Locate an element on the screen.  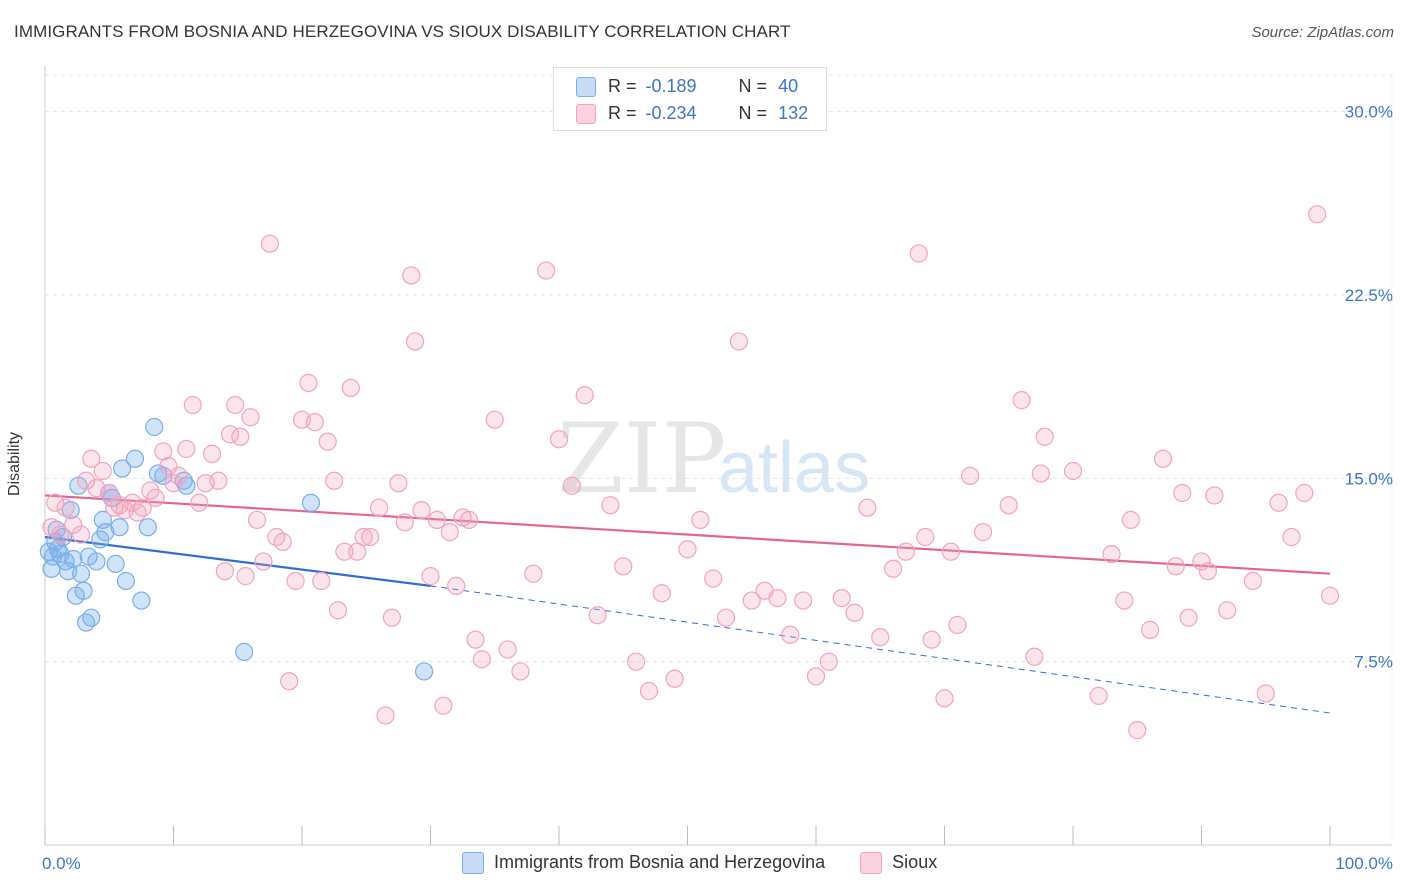
y-tick-label: 7.5% is located at coordinates (1373, 662).